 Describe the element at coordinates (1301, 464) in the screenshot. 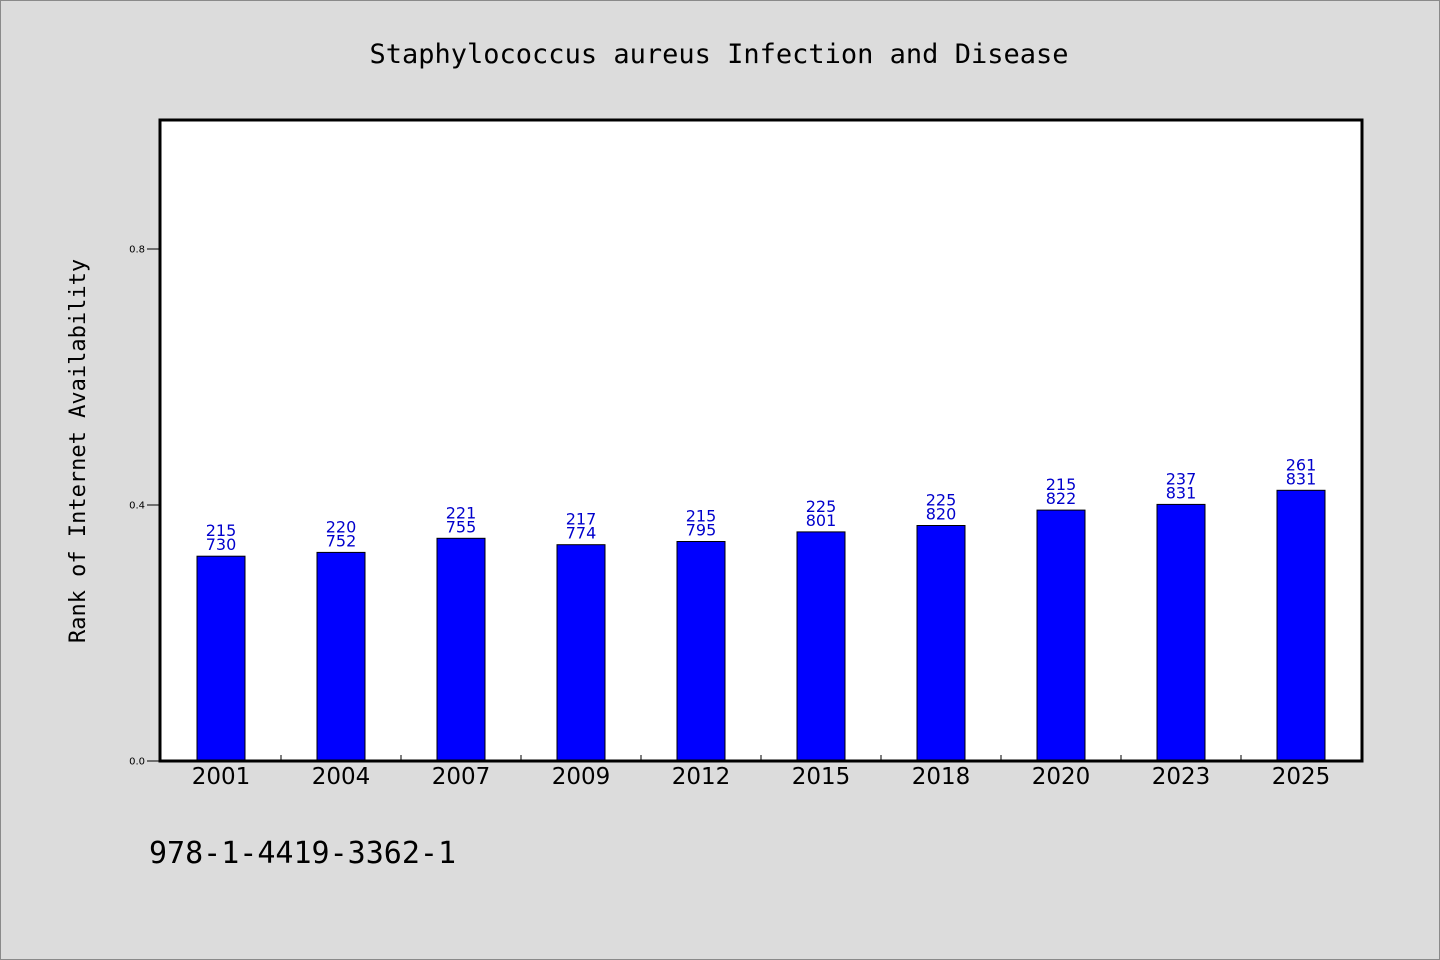

I see `data-label-top: 261` at that location.